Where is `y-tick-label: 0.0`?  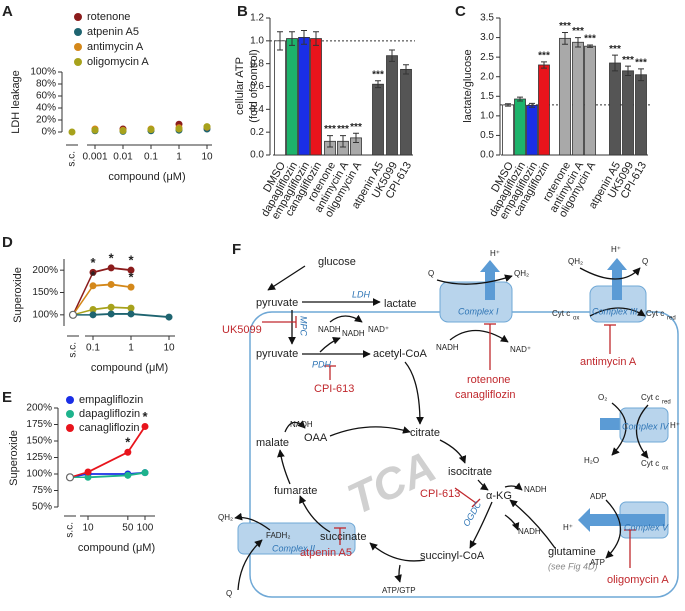
y-tick-label: 0.0 is located at coordinates (257, 155).